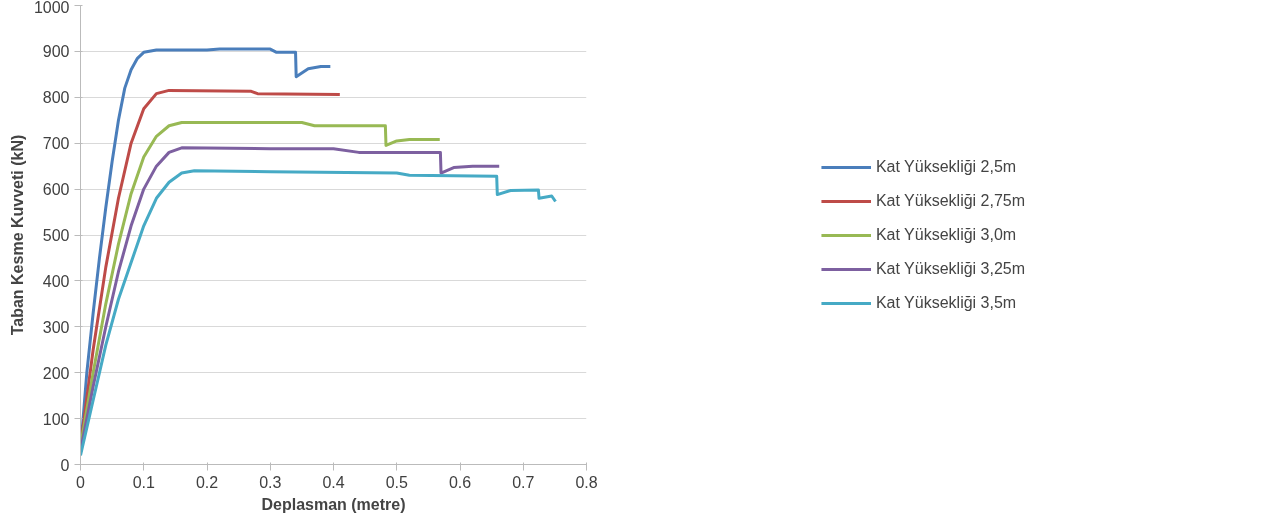 The width and height of the screenshot is (1268, 524). What do you see at coordinates (56, 52) in the screenshot?
I see `y-tick-label: 900` at bounding box center [56, 52].